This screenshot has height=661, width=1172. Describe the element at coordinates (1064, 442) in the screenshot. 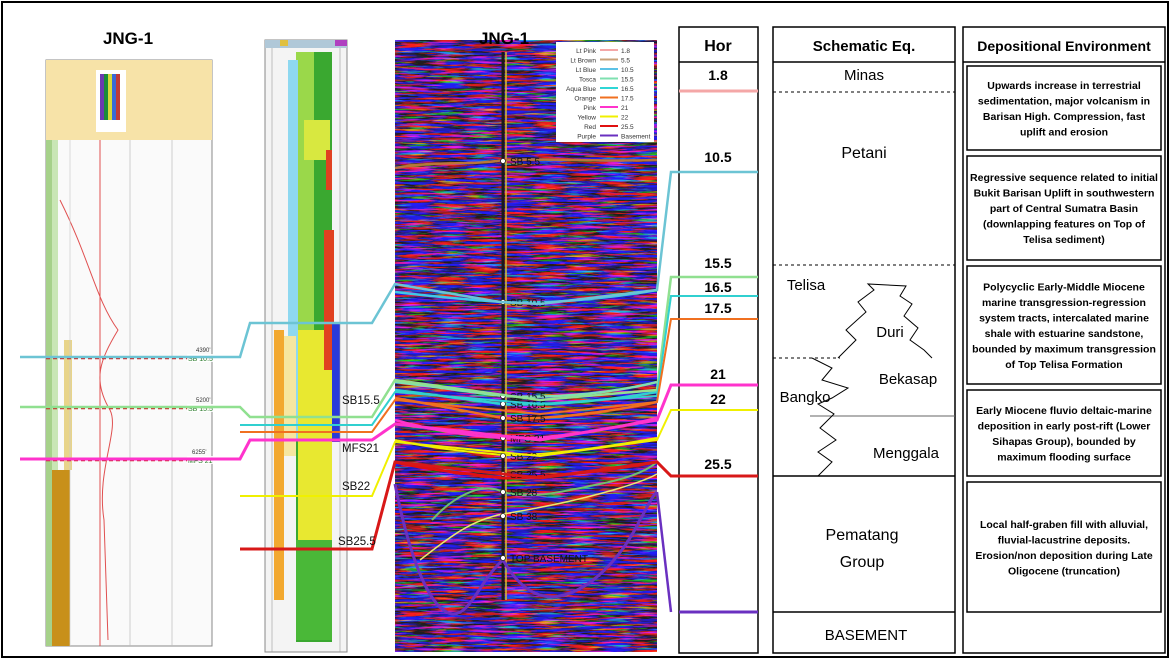

I see `environment-text: Sihapas Group), bounded by` at that location.